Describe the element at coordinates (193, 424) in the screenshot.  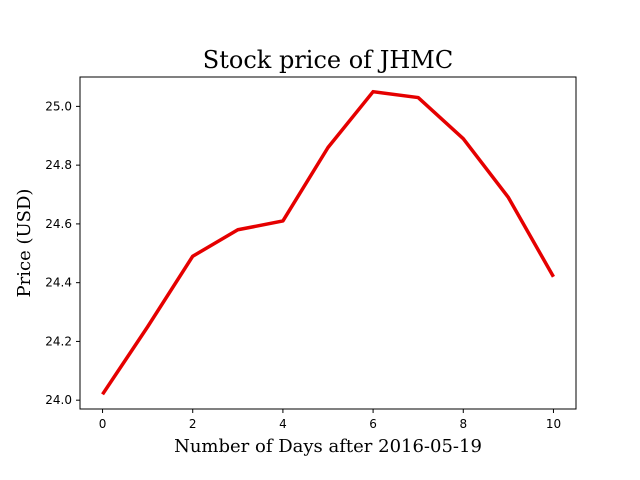
I see `x-tick-label: 2` at that location.